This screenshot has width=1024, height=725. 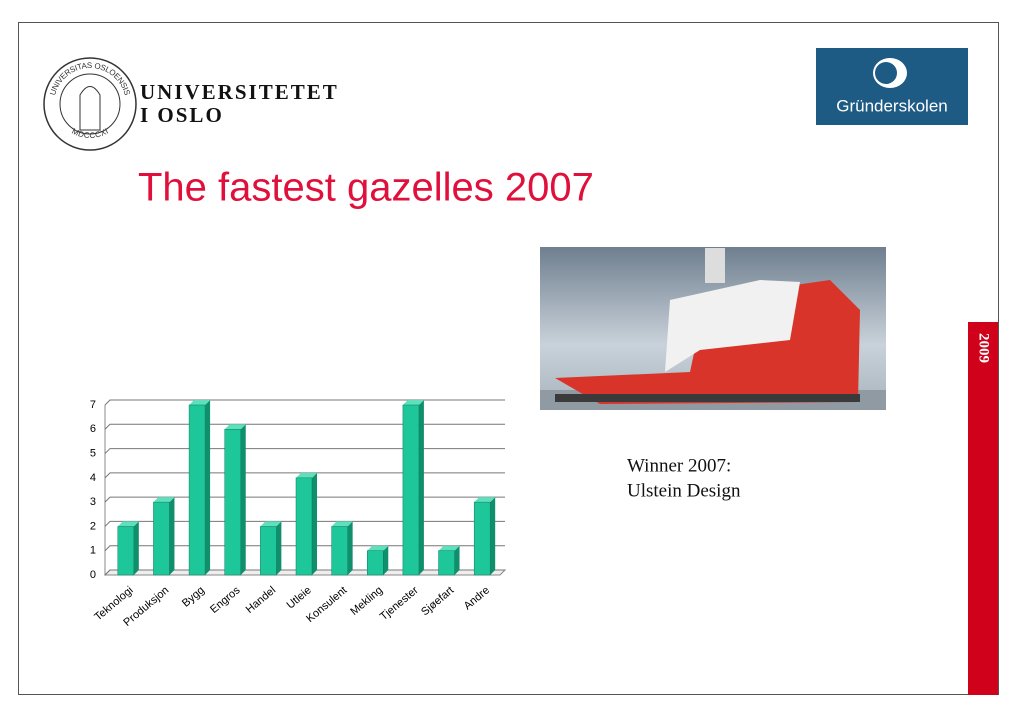 I want to click on y-tick-label: 4, so click(x=93, y=478).